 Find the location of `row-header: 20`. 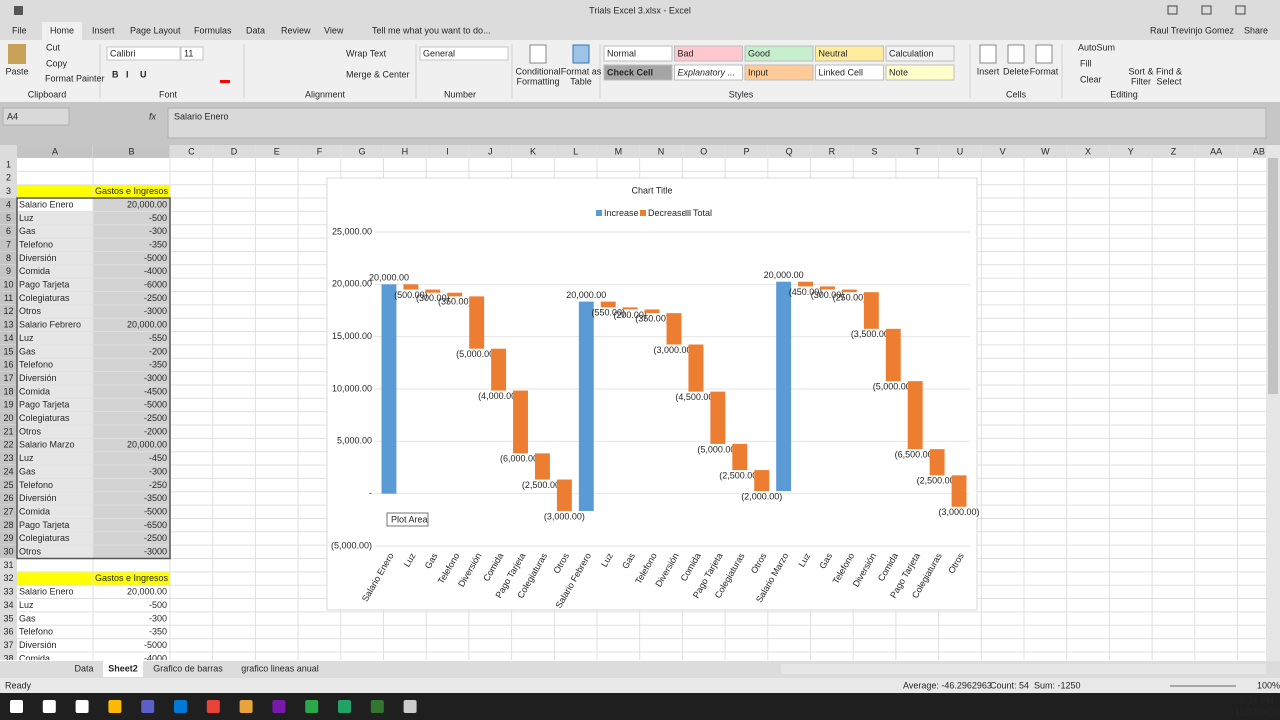

row-header: 20 is located at coordinates (8, 418).